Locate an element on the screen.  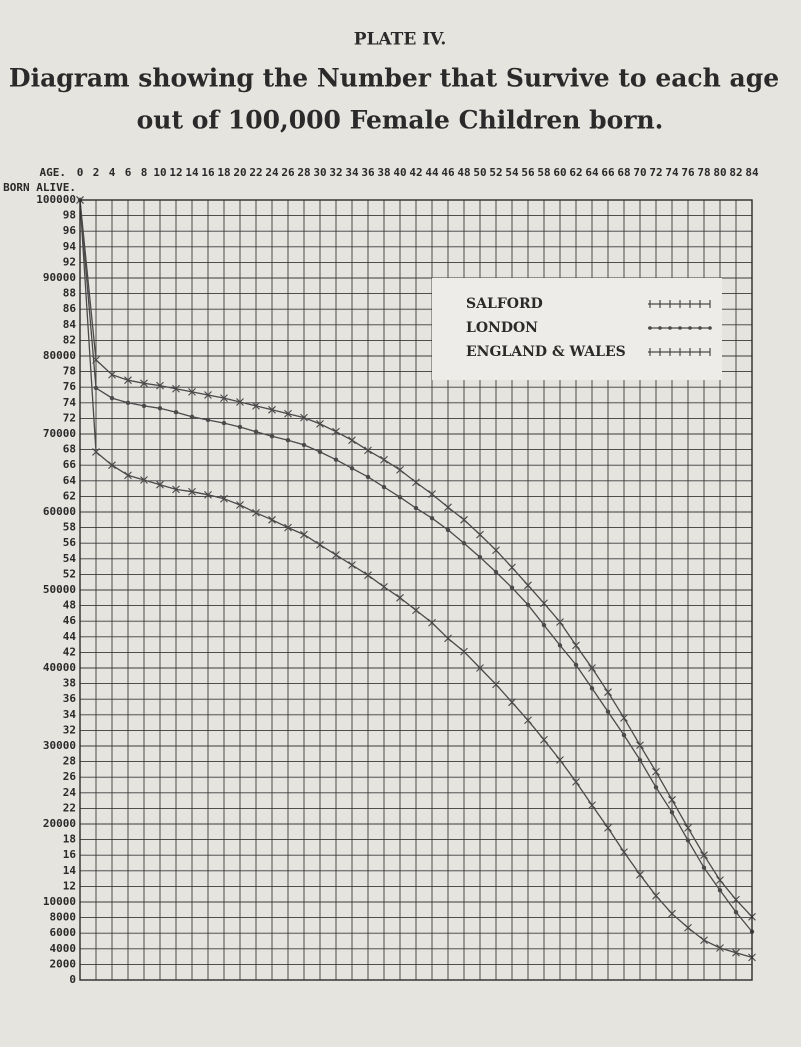
x-tick-label: 4 is located at coordinates (112, 172).